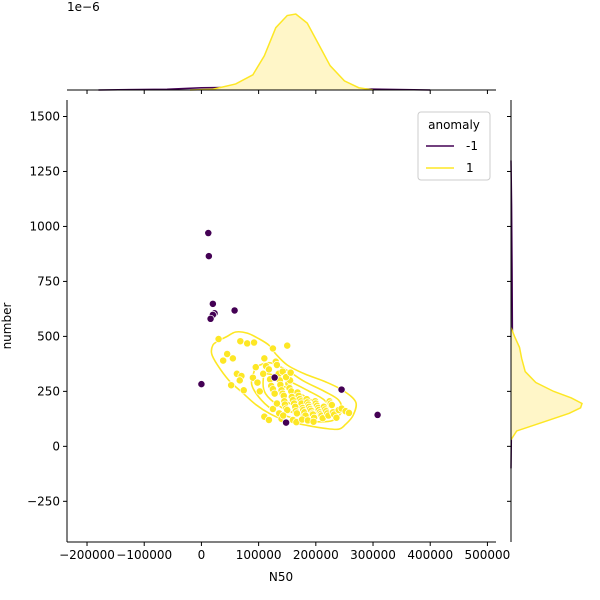 The width and height of the screenshot is (600, 600). I want to click on y-tick-label: 750, so click(48, 281).